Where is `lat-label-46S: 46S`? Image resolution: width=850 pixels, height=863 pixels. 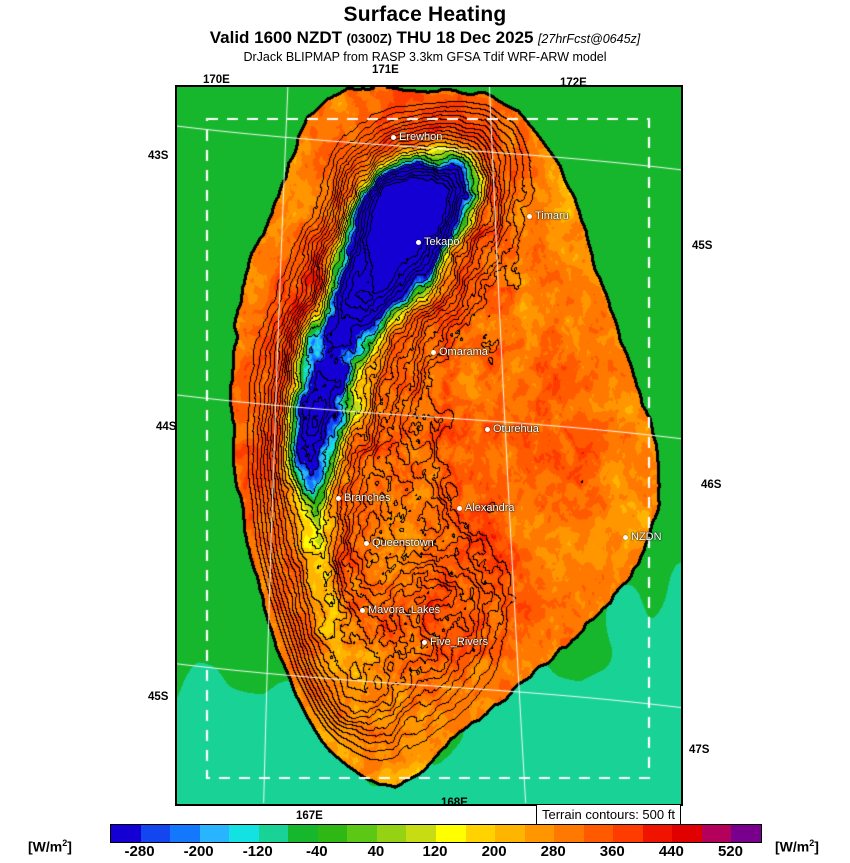 lat-label-46S: 46S is located at coordinates (711, 485).